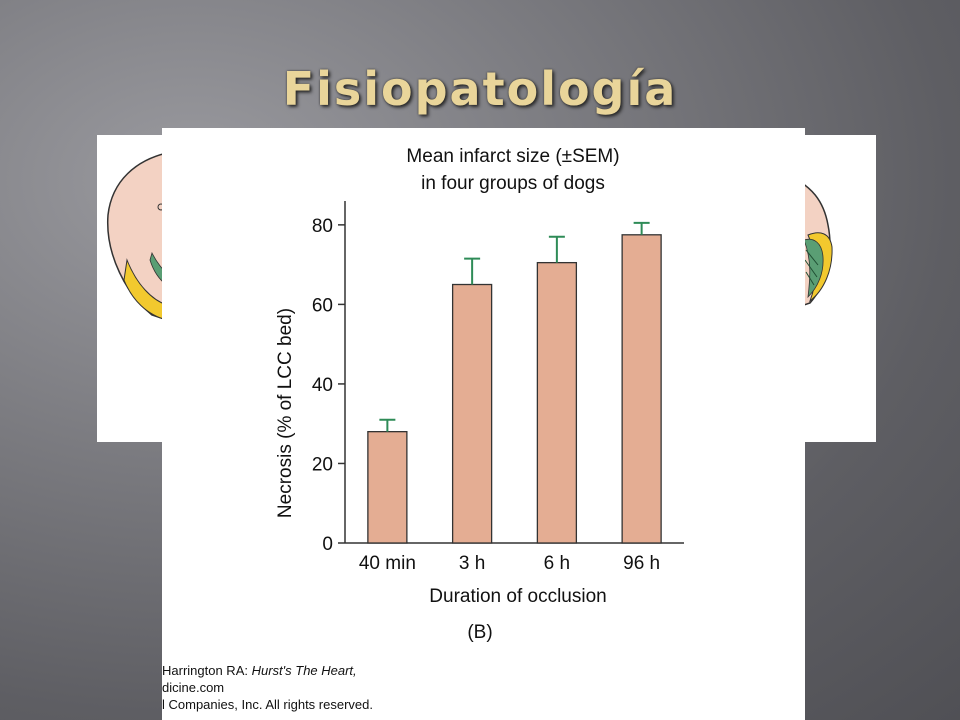 This screenshot has width=960, height=720. What do you see at coordinates (480, 89) in the screenshot?
I see `slide-title: Fisiopatología` at bounding box center [480, 89].